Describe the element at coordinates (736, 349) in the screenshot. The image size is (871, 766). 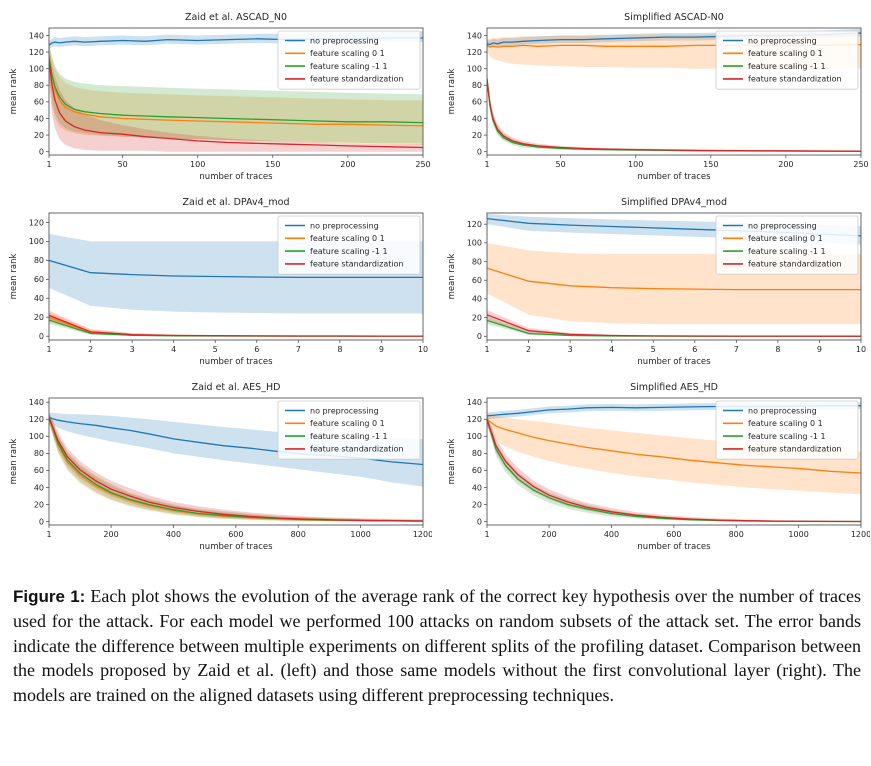
I see `svg-text: 7` at that location.